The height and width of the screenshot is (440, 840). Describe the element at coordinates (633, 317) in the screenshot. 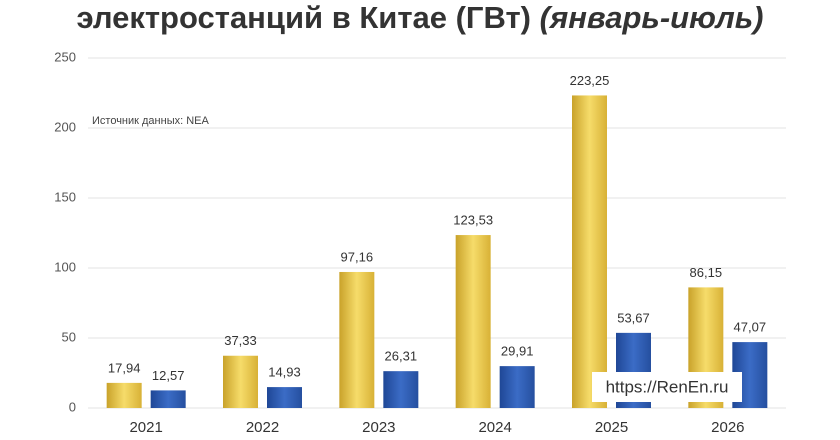

I see `value-label: 53,67` at that location.